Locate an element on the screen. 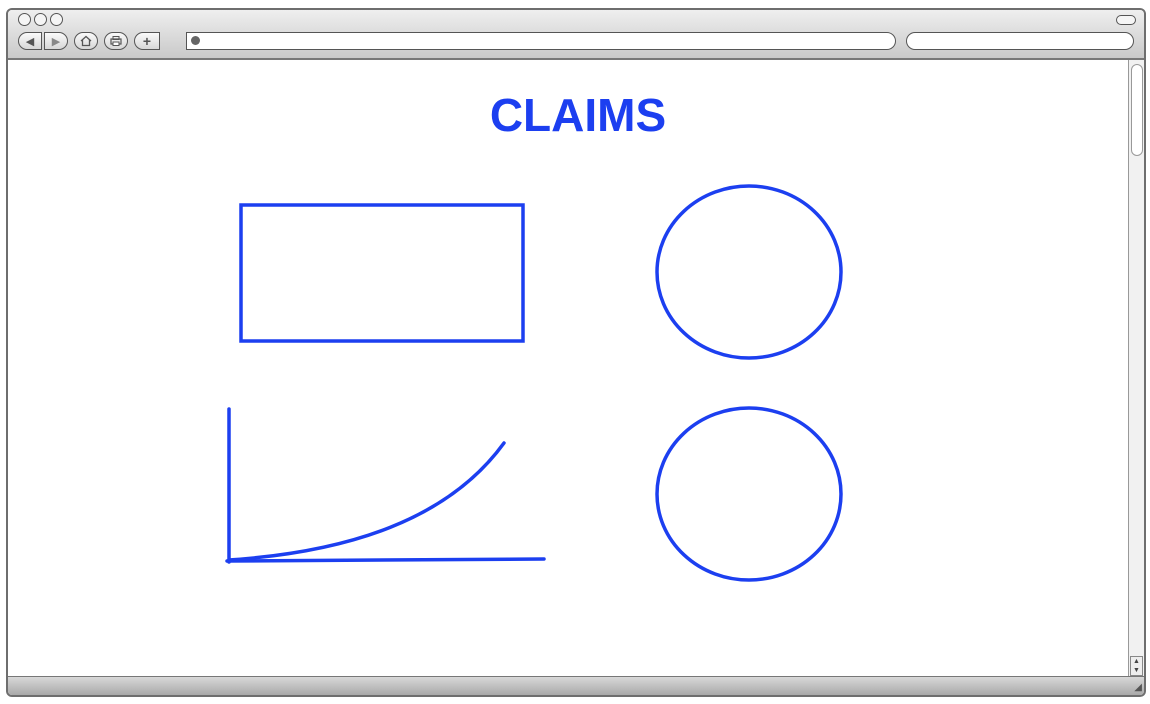 The width and height of the screenshot is (1150, 704). scroll-arrows: ▲ ▼ is located at coordinates (1136, 666).